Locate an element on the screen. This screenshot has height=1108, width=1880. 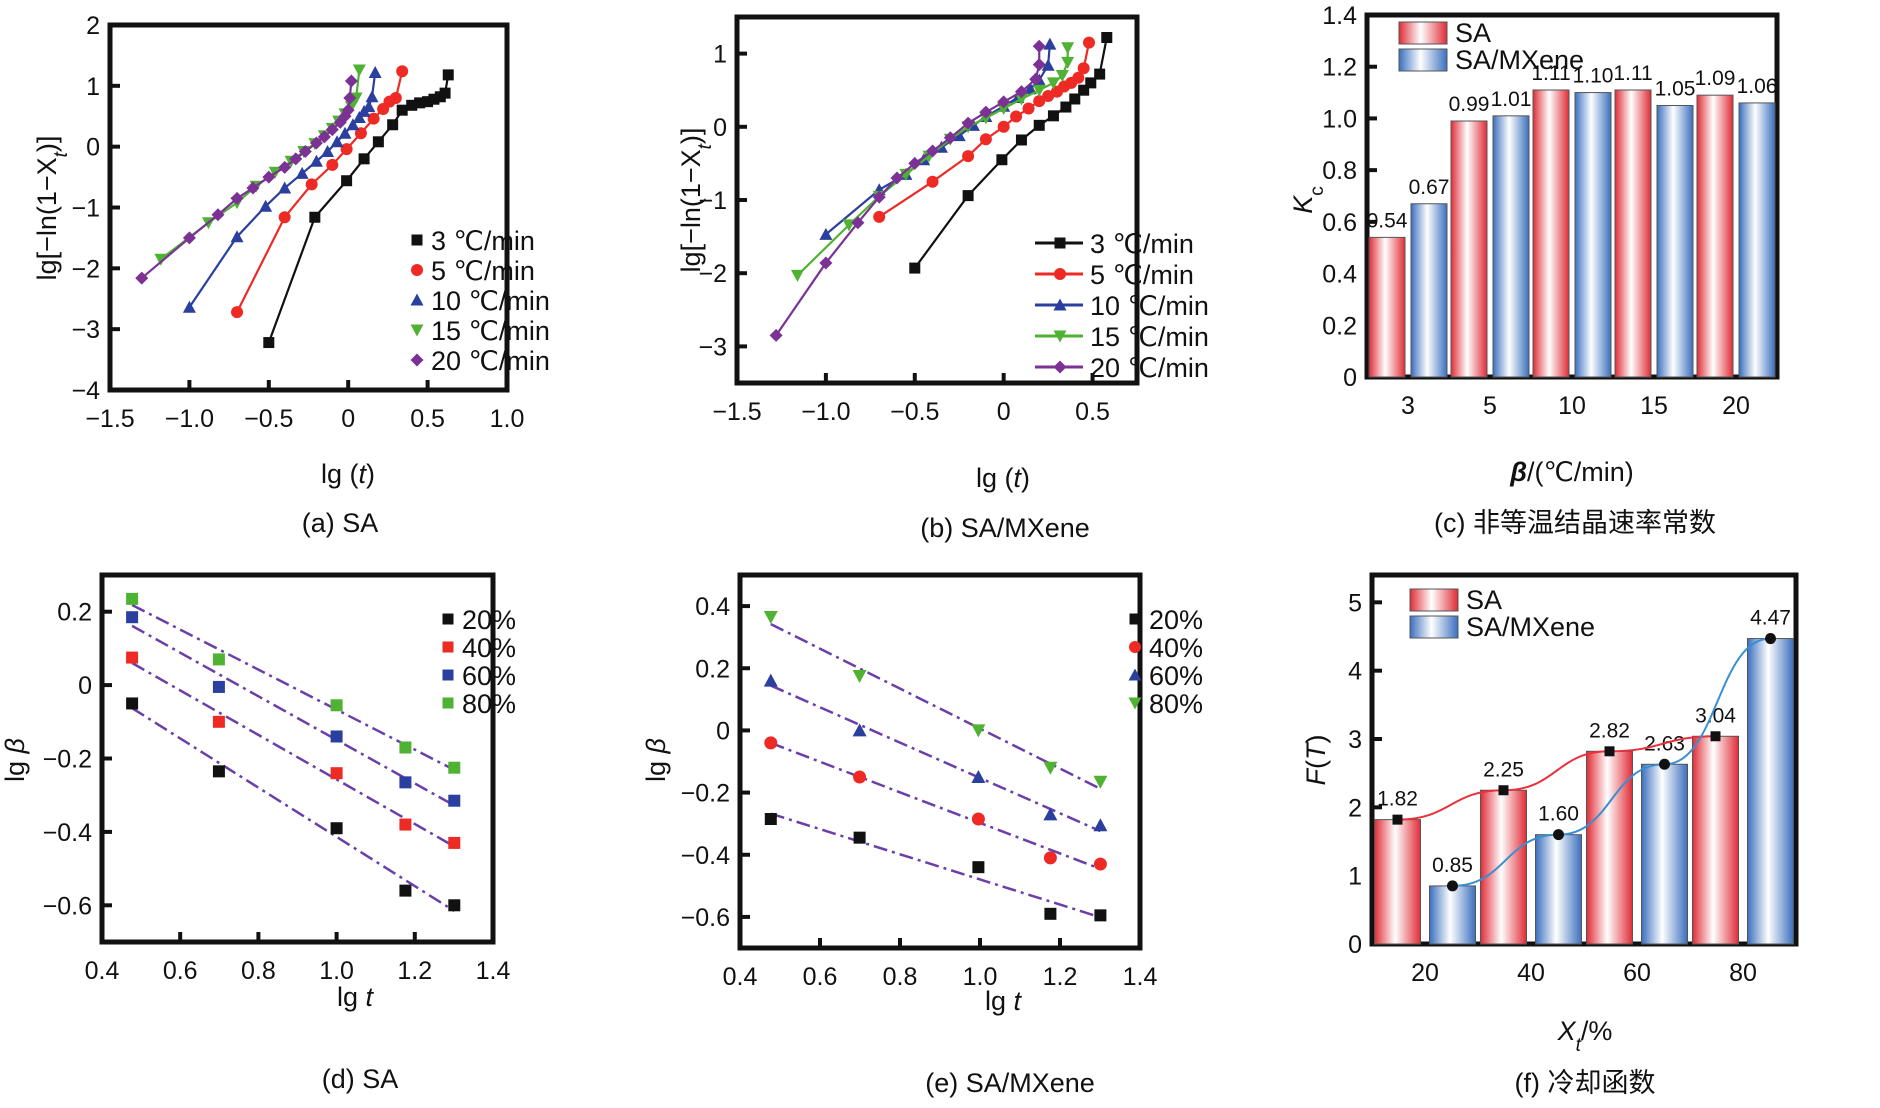
legend-item: 3 ℃/min is located at coordinates (1114, 244).